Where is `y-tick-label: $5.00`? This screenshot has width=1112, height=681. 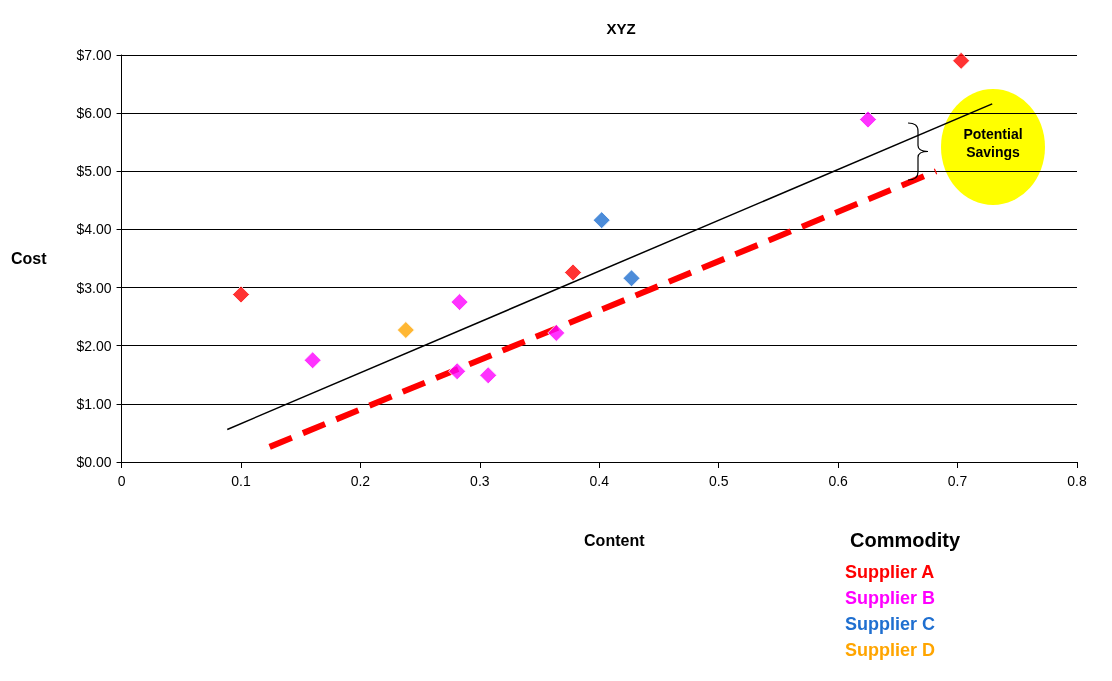 y-tick-label: $5.00 is located at coordinates (94, 171).